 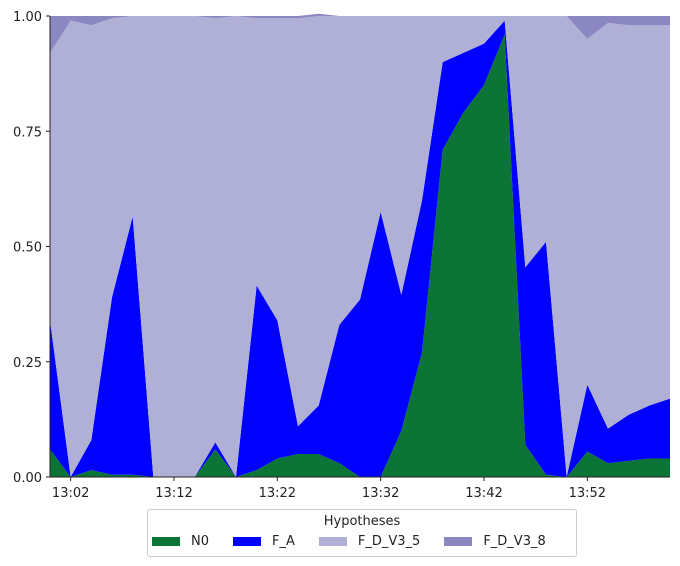 What do you see at coordinates (27, 478) in the screenshot?
I see `y-tick-label: 0.00` at bounding box center [27, 478].